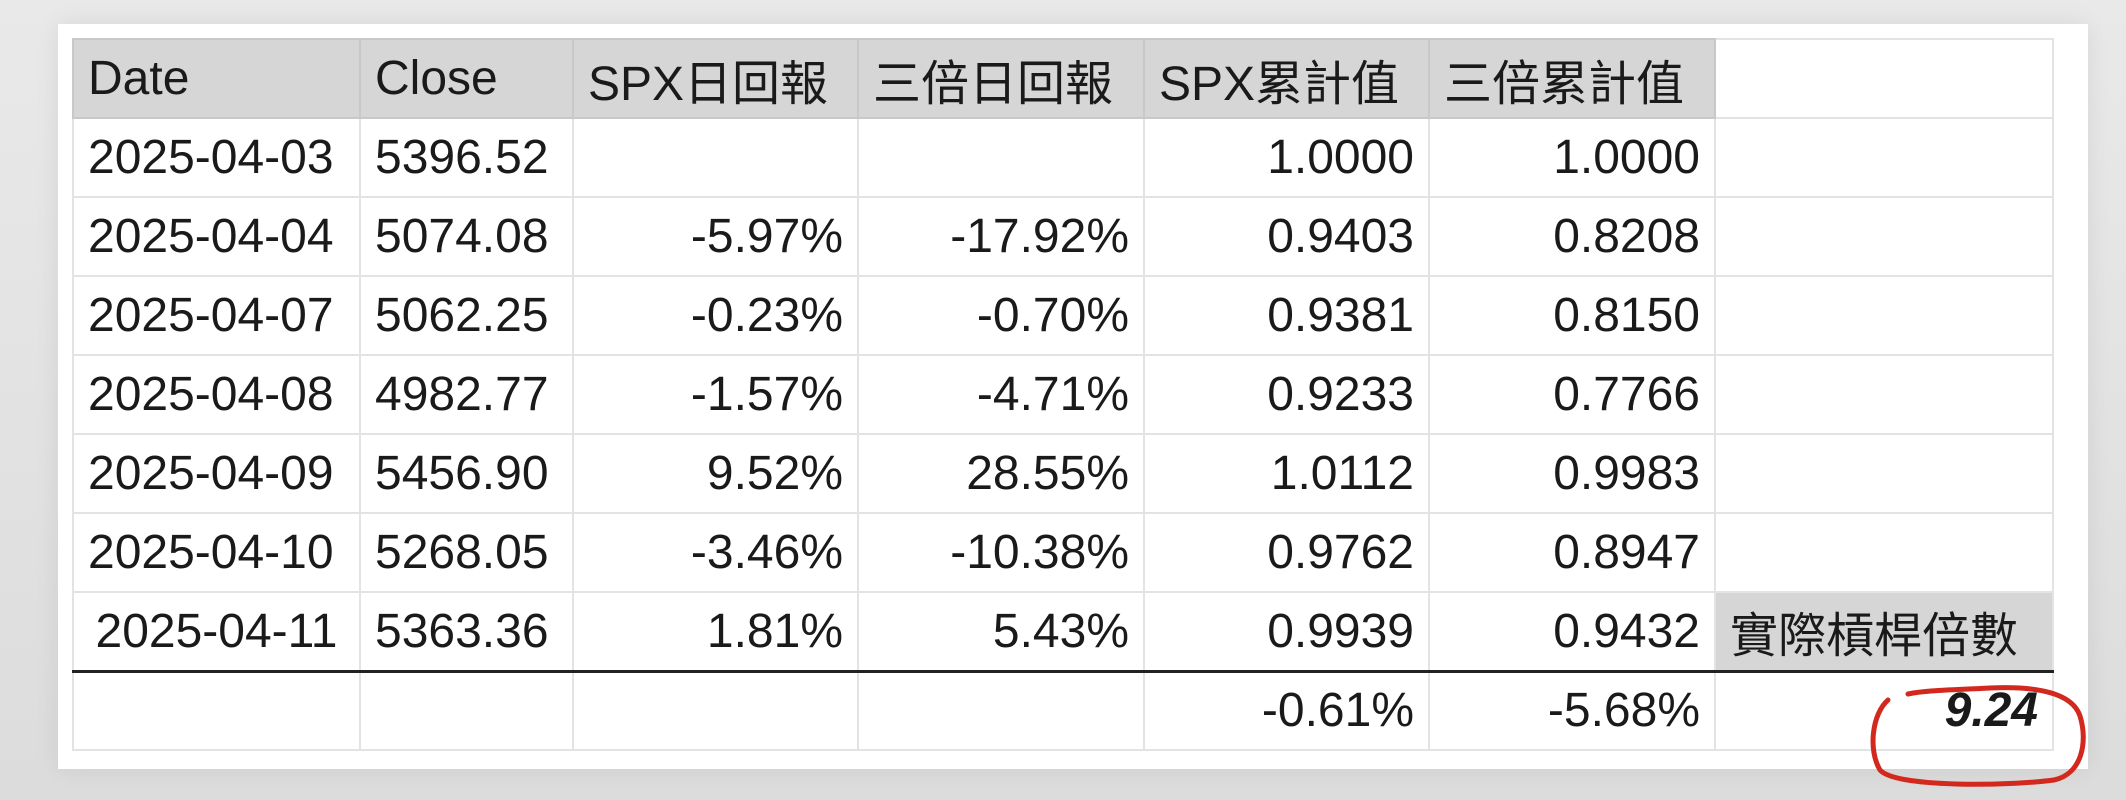  I want to click on cell-spx-cumulative: 1.0112, so click(1286, 473).